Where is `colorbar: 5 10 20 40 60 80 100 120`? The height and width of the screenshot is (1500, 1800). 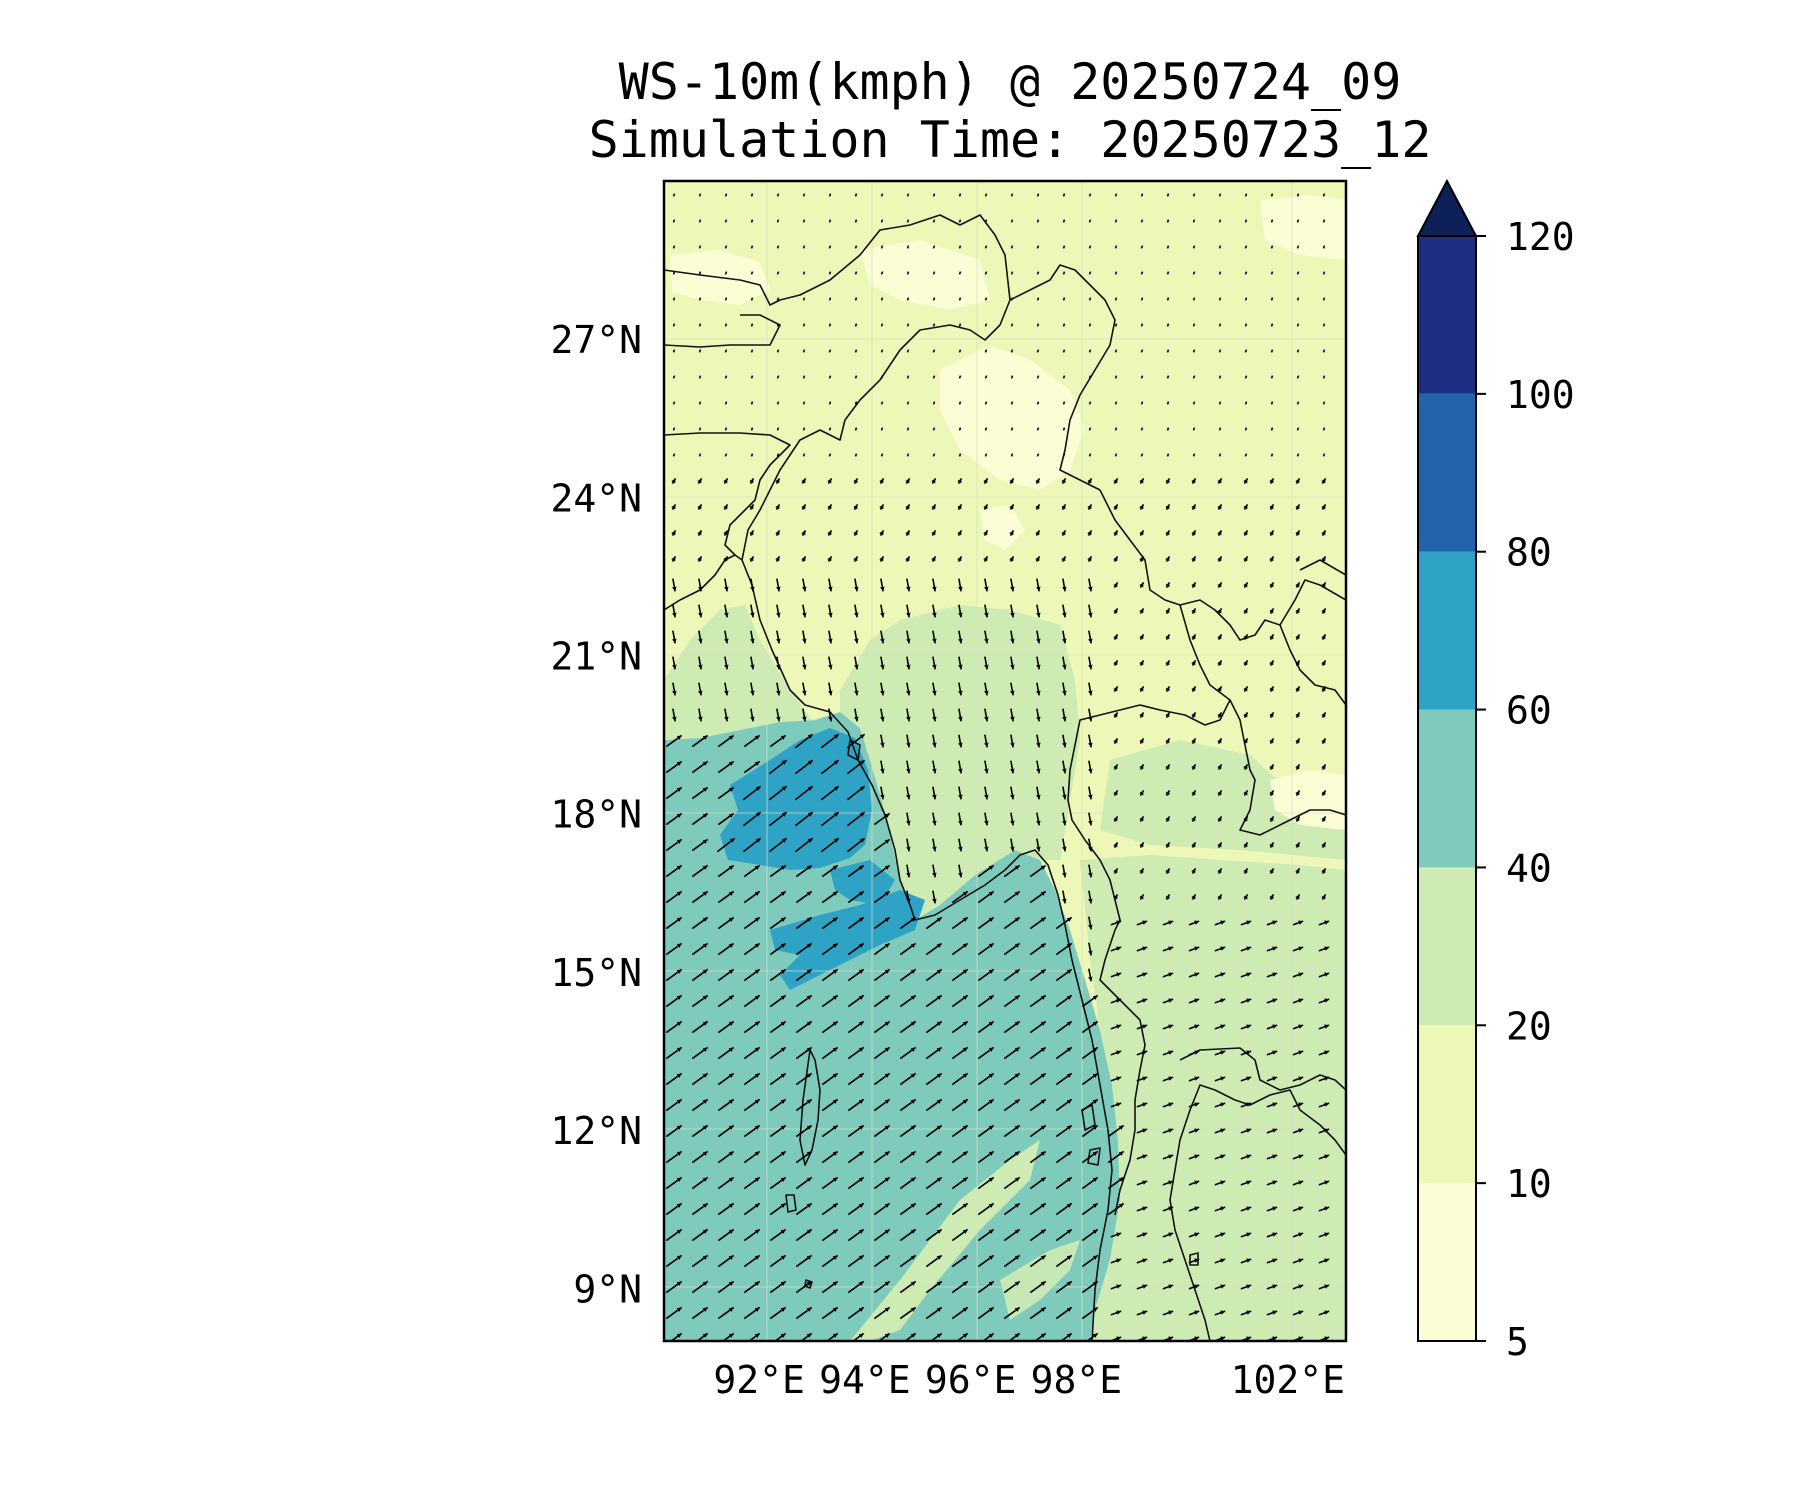 colorbar: 5 10 20 40 60 80 100 120 is located at coordinates (1495, 771).